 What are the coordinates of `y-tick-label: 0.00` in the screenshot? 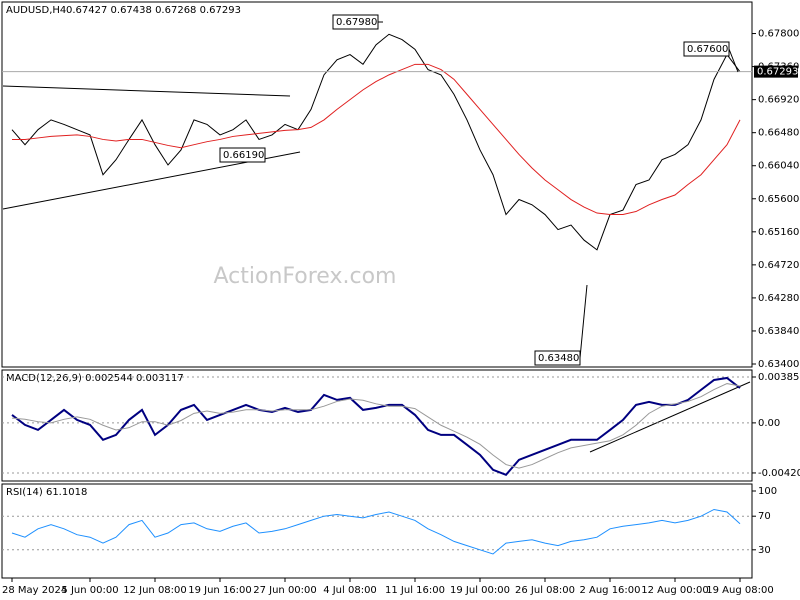 It's located at (769, 423).